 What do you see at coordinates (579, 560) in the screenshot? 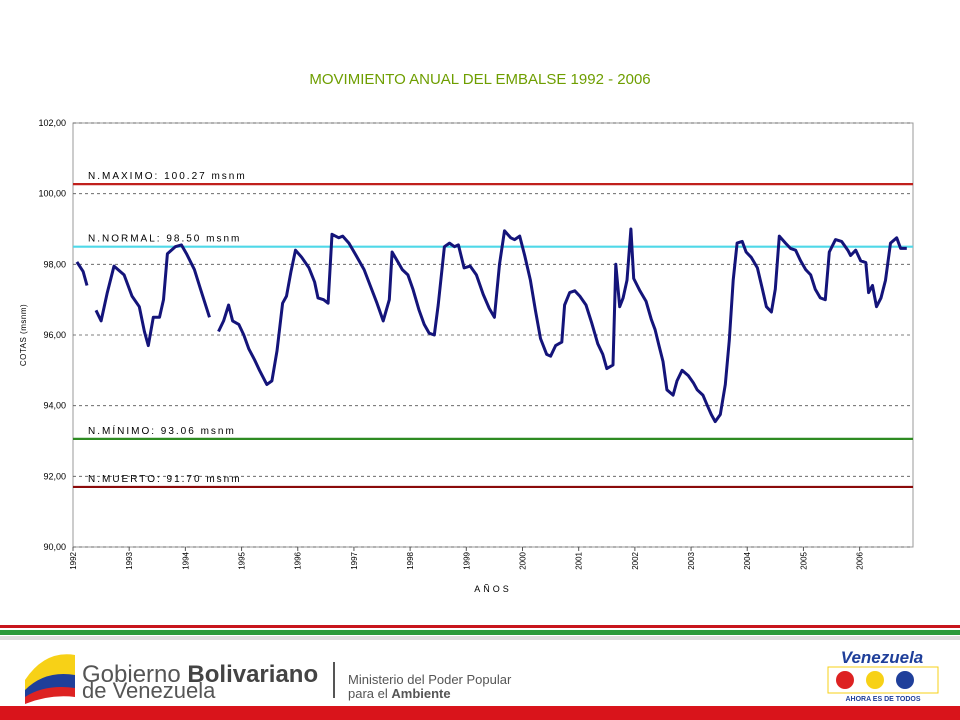
I see `x-tick-label: 2001` at bounding box center [579, 560].